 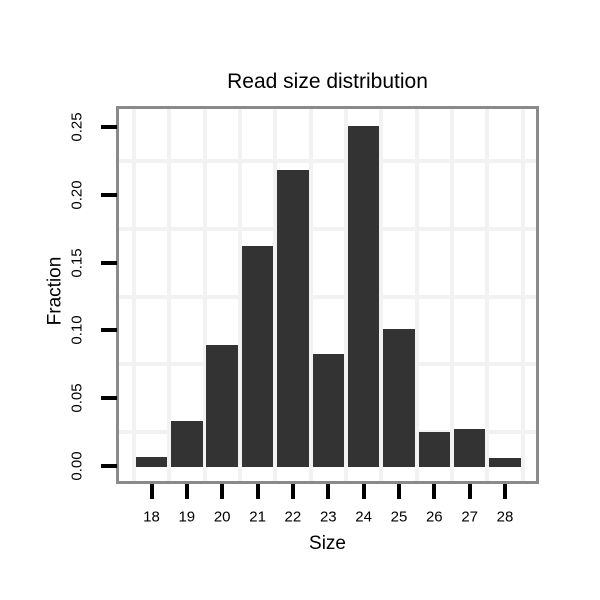 What do you see at coordinates (257, 517) in the screenshot?
I see `x-tick-label: 21` at bounding box center [257, 517].